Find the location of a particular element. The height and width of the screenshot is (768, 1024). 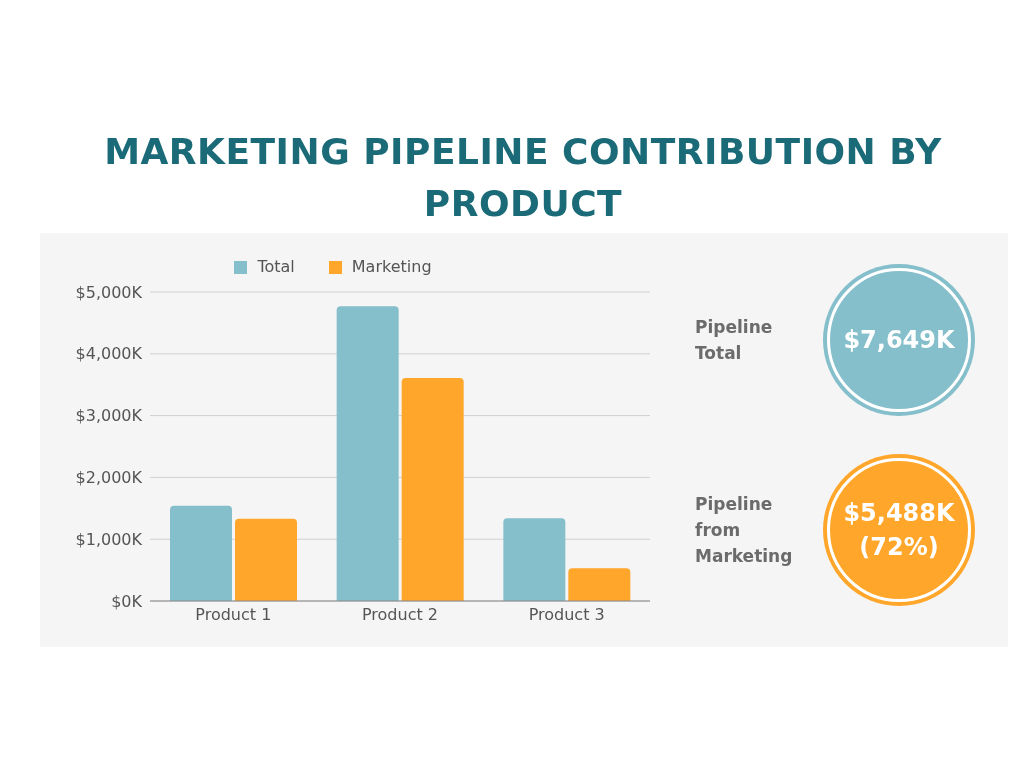

y-tick-label: $3,000K is located at coordinates (109, 416).